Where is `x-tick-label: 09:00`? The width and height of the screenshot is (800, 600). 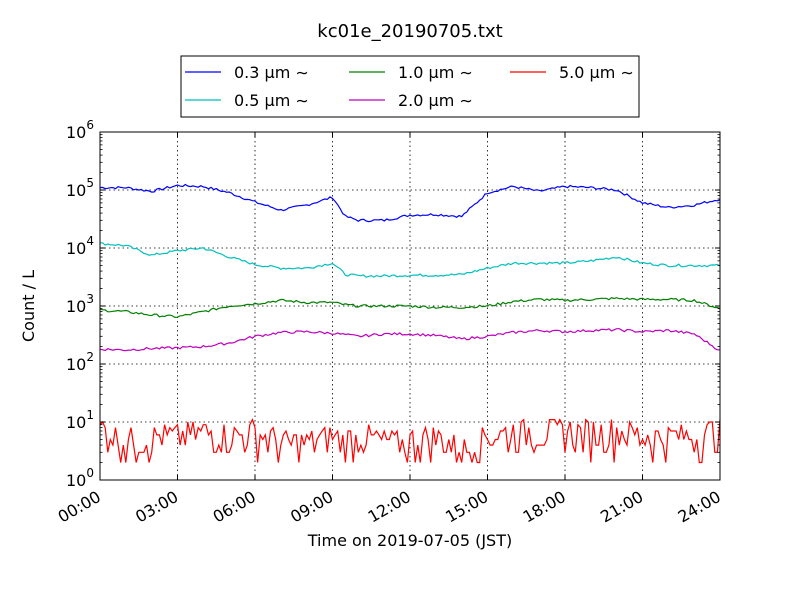 x-tick-label: 09:00 is located at coordinates (311, 507).